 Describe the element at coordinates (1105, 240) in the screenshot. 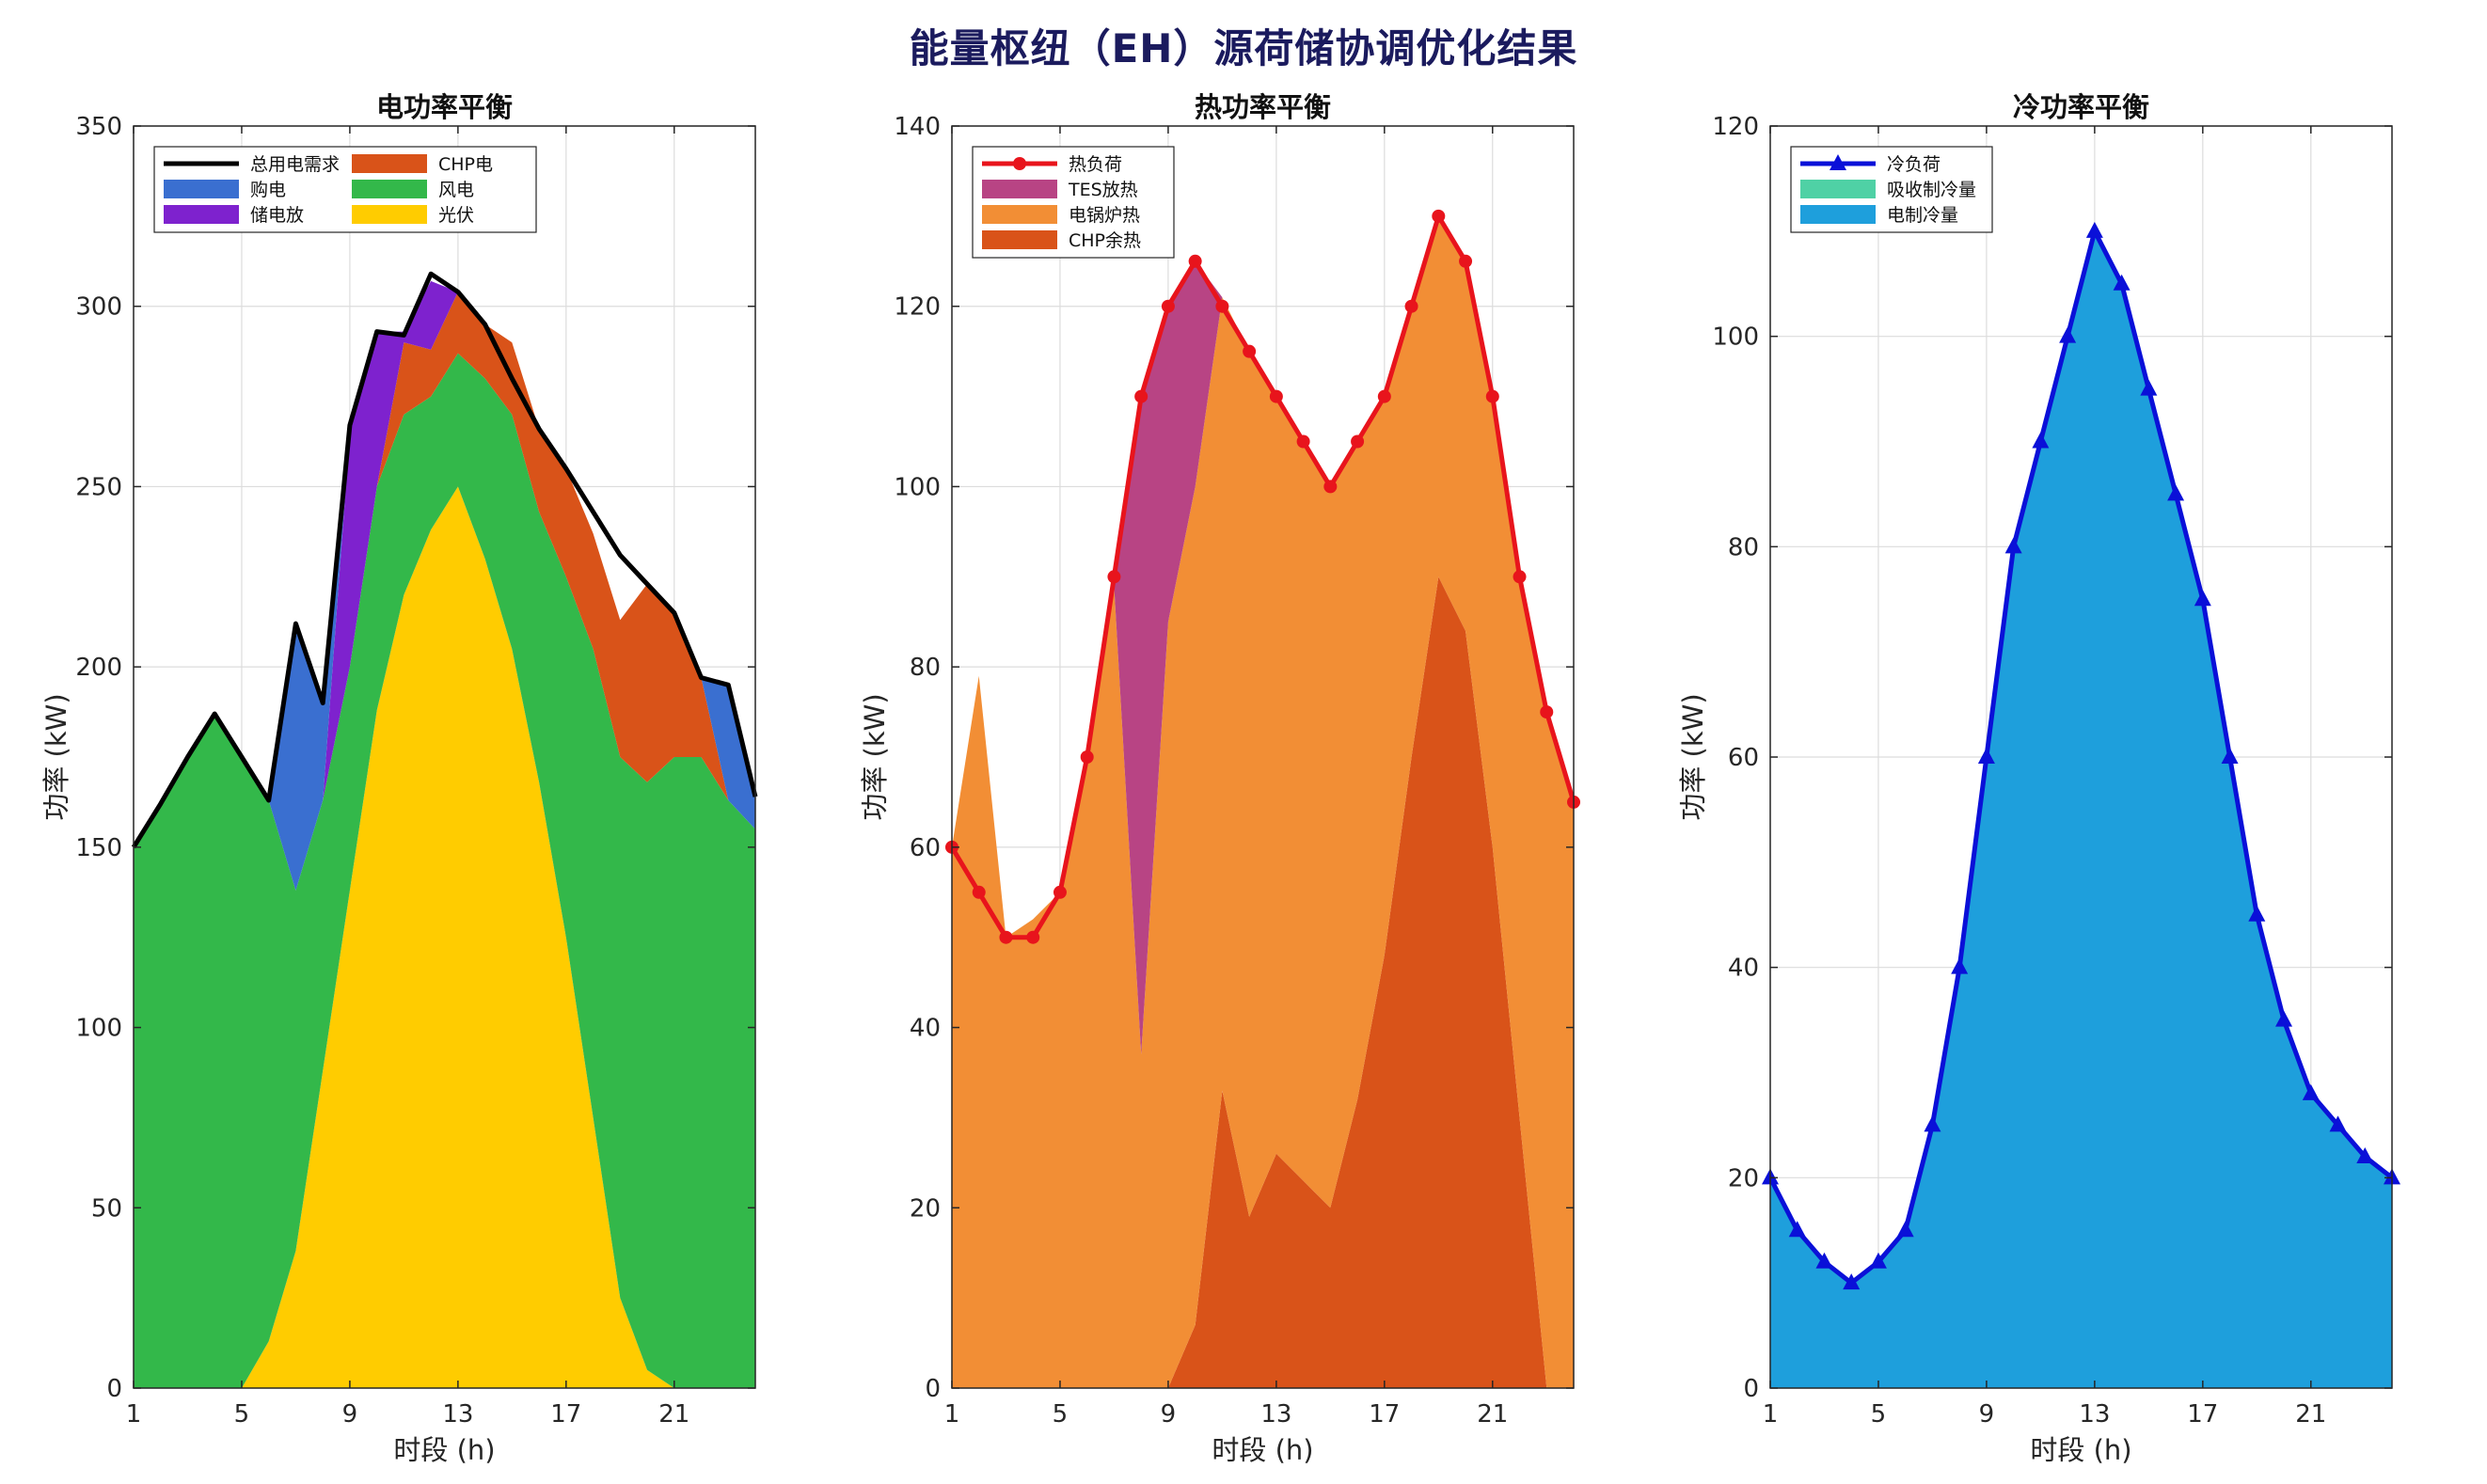

I see `legend-label: CHP余热` at that location.